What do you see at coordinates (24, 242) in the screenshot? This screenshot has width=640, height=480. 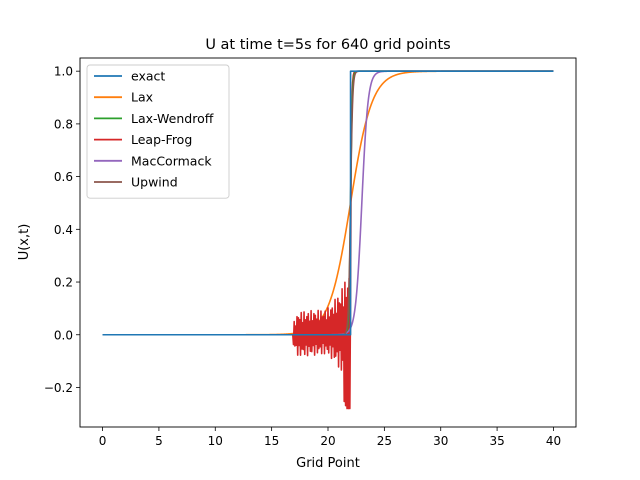 I see `y-axis-label: U(x,t)` at bounding box center [24, 242].